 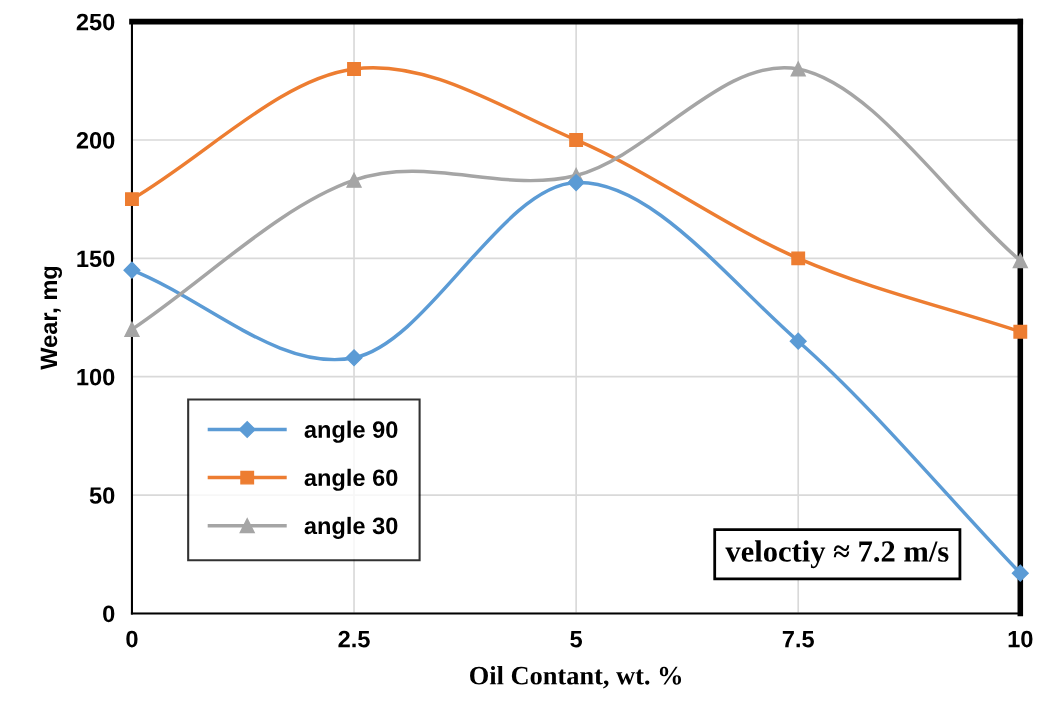 I want to click on x-axis-title: Oil Contant, wt. %, so click(x=576, y=677).